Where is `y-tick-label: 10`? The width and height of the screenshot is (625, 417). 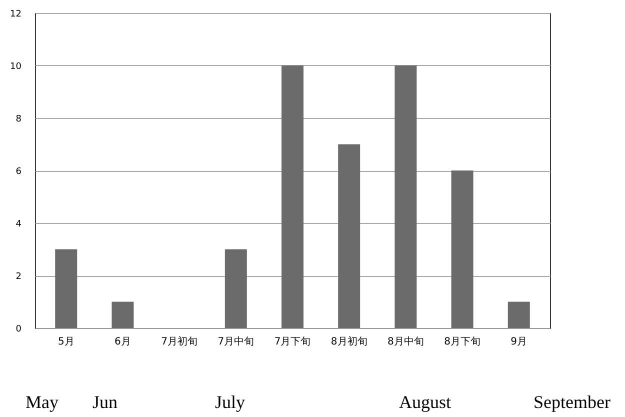 y-tick-label: 10 is located at coordinates (16, 67).